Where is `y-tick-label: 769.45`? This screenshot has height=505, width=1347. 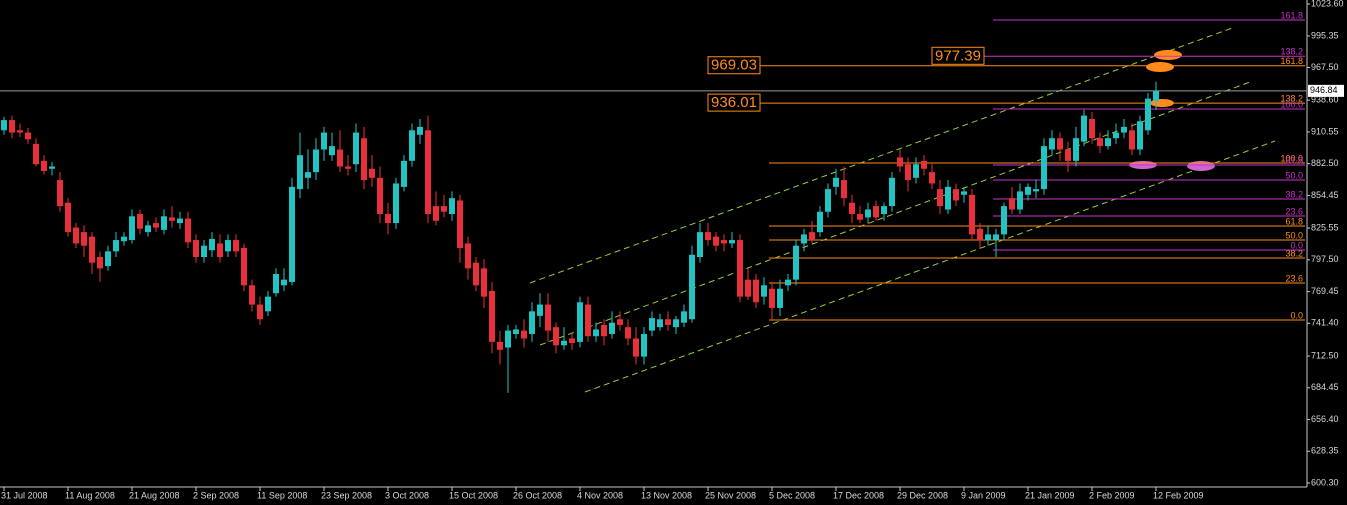 y-tick-label: 769.45 is located at coordinates (1325, 291).